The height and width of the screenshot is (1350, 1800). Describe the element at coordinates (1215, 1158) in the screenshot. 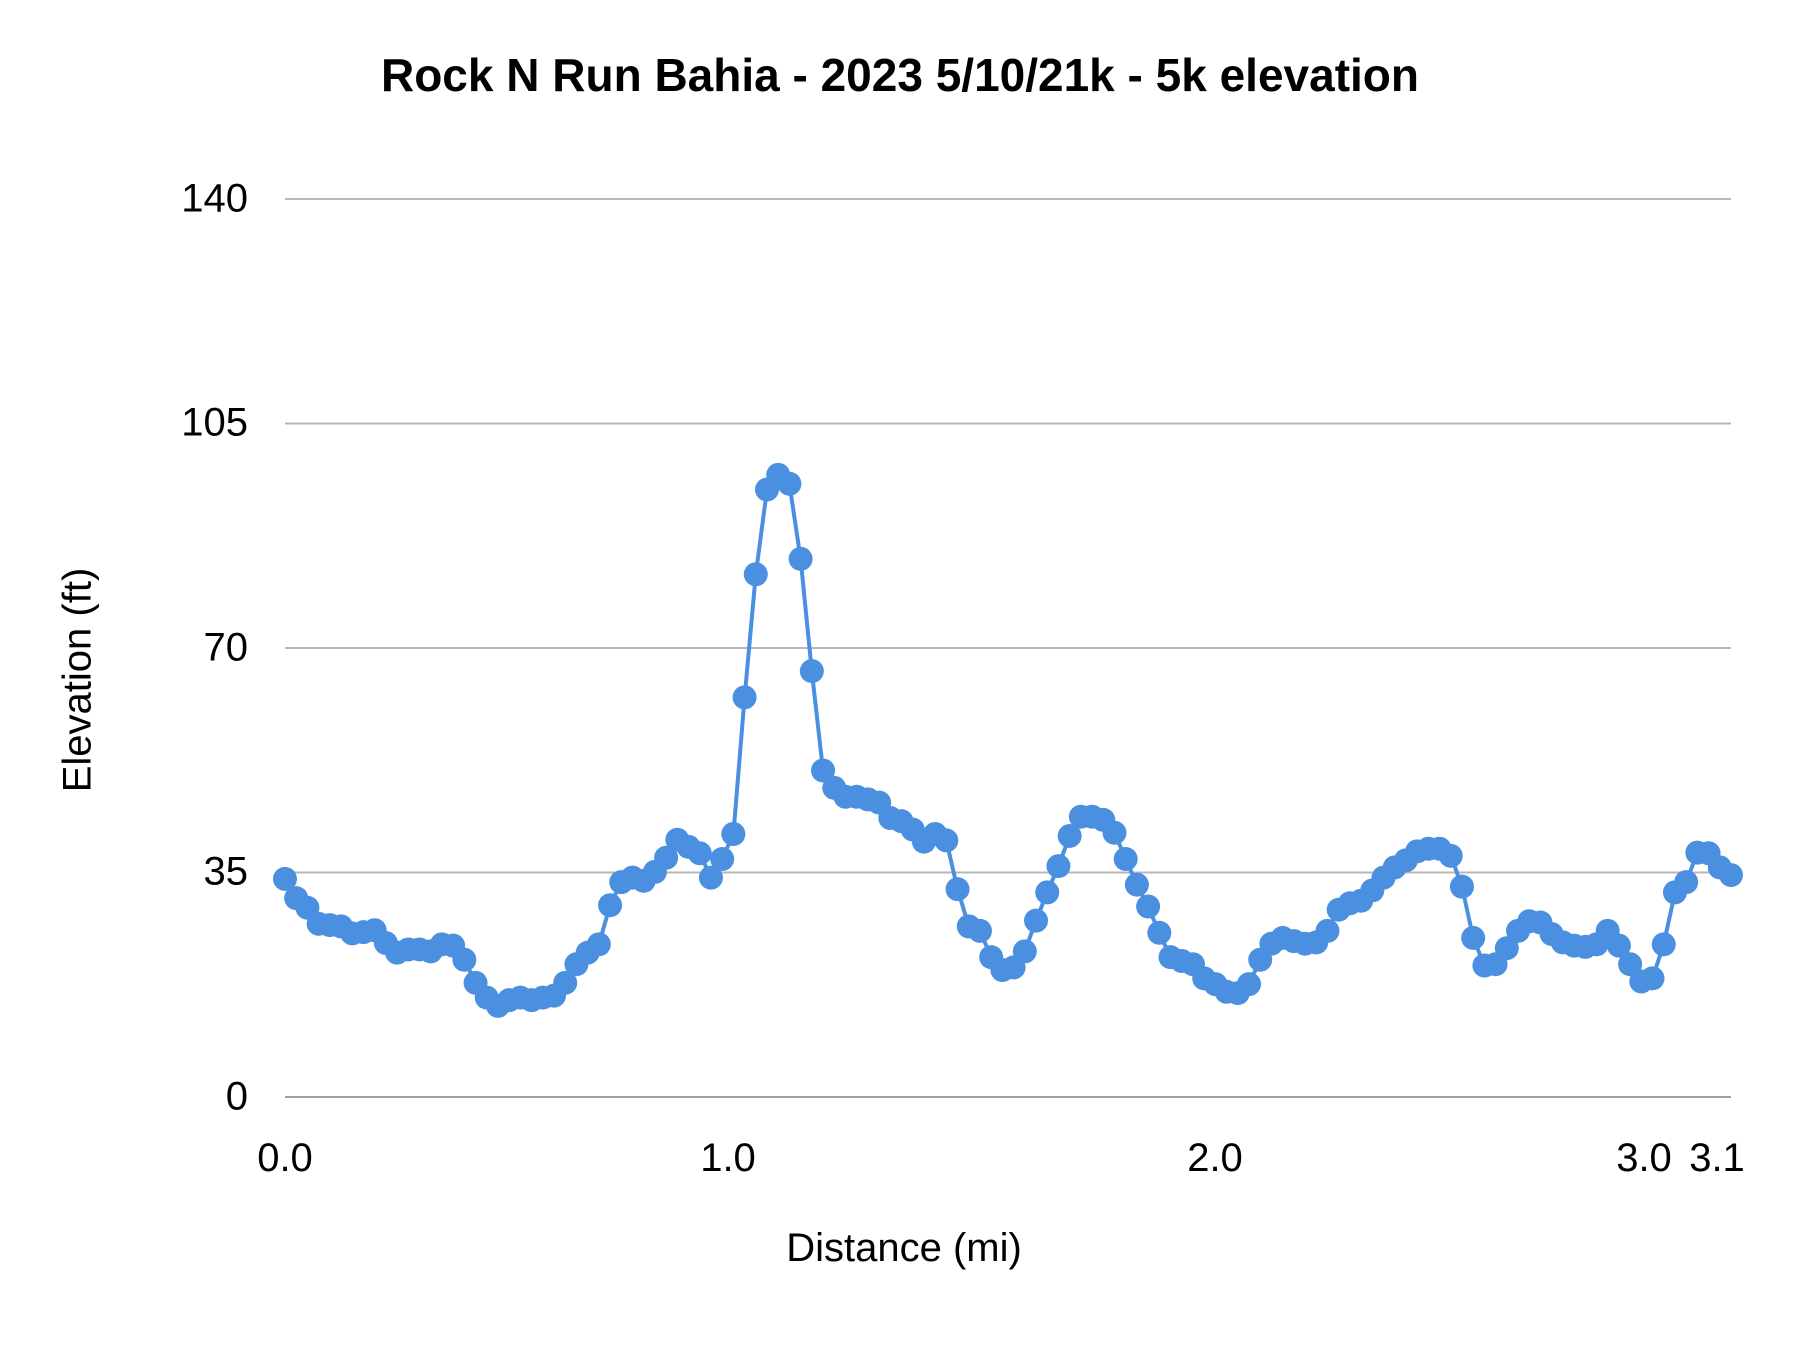

I see `x-tick-2: 2.0` at that location.